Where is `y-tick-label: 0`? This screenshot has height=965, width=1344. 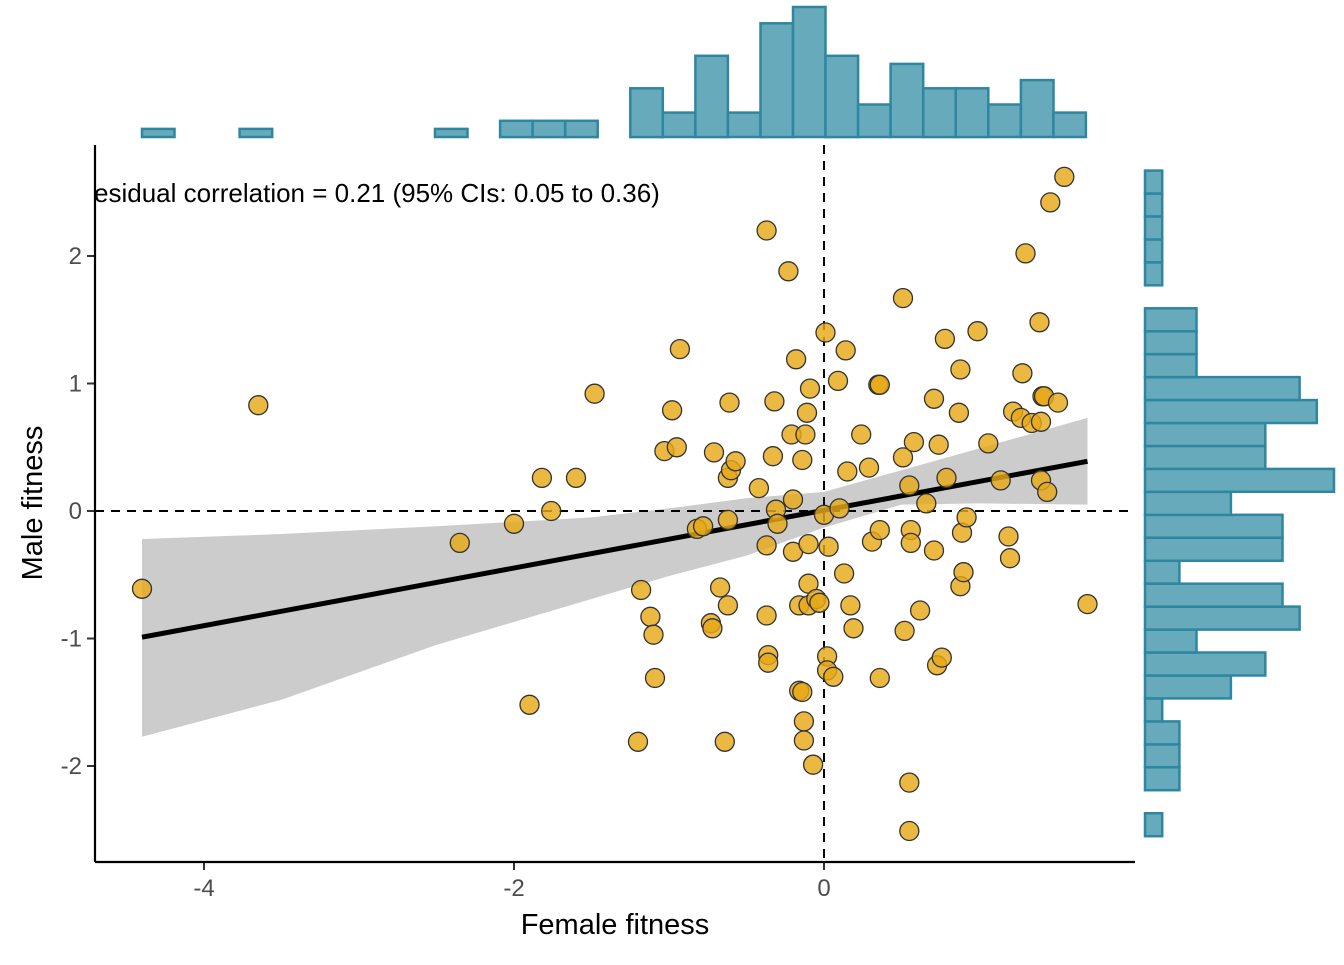 y-tick-label: 0 is located at coordinates (75, 511).